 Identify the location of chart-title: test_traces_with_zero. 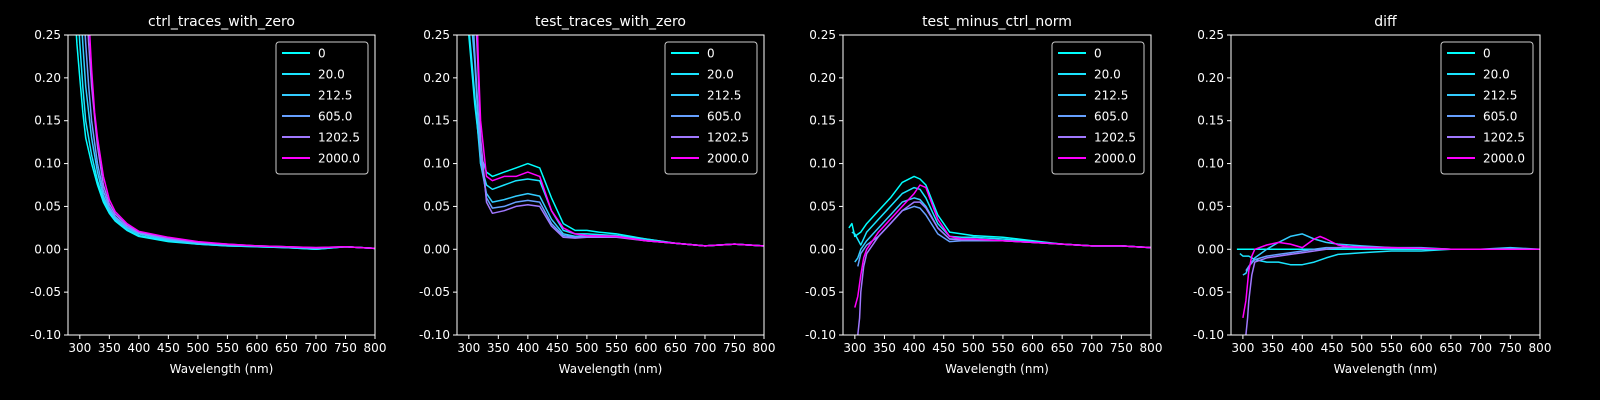
(610, 22).